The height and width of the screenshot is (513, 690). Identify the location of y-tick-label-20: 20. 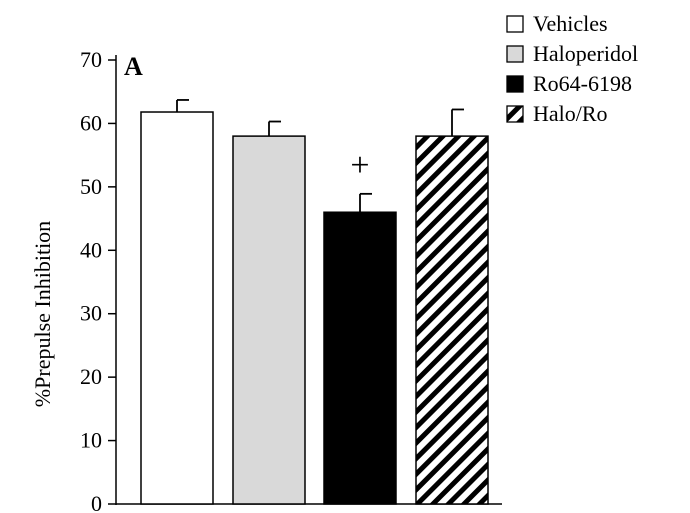
(91, 376).